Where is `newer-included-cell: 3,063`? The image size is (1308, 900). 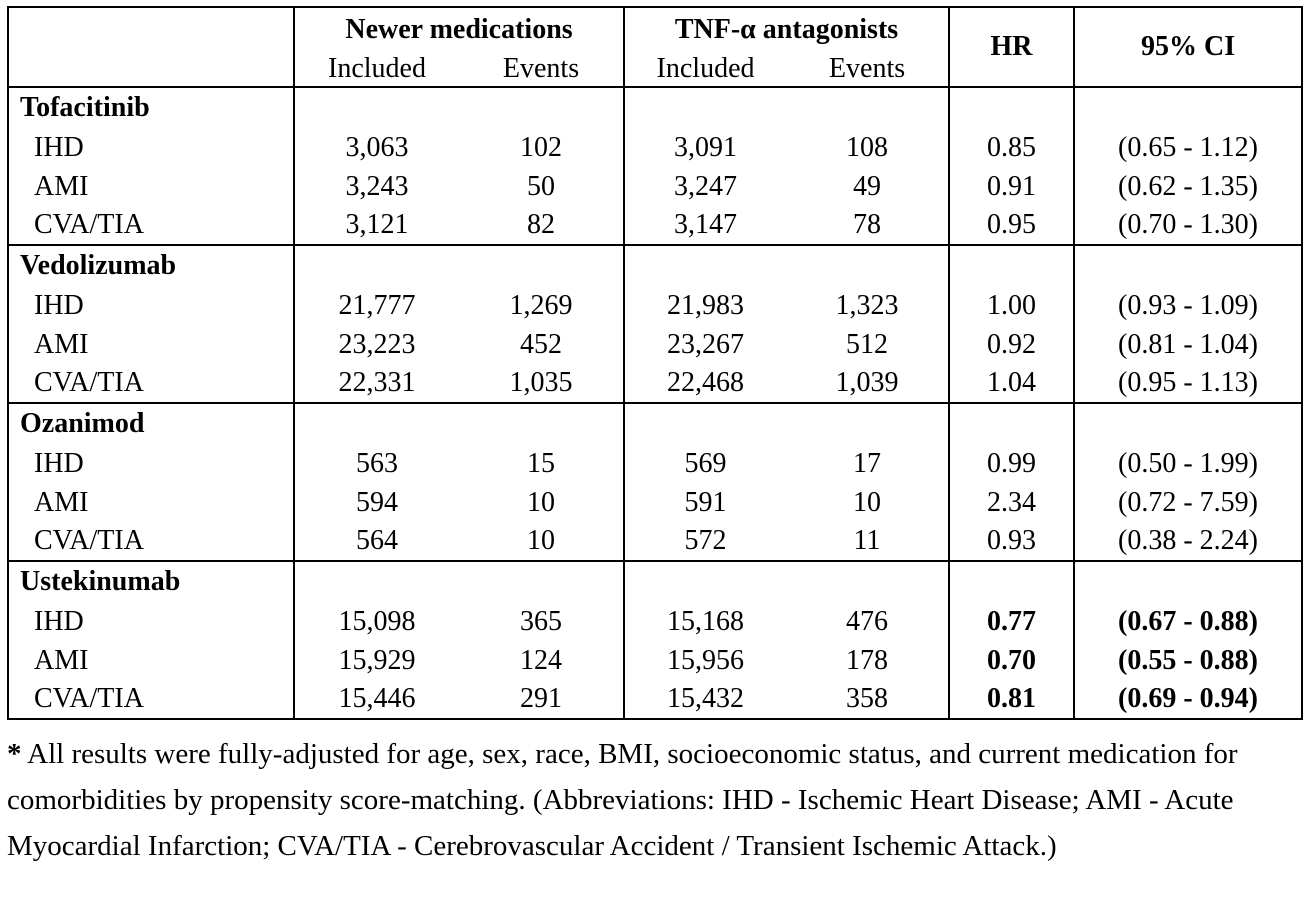
newer-included-cell: 3,063 is located at coordinates (376, 147).